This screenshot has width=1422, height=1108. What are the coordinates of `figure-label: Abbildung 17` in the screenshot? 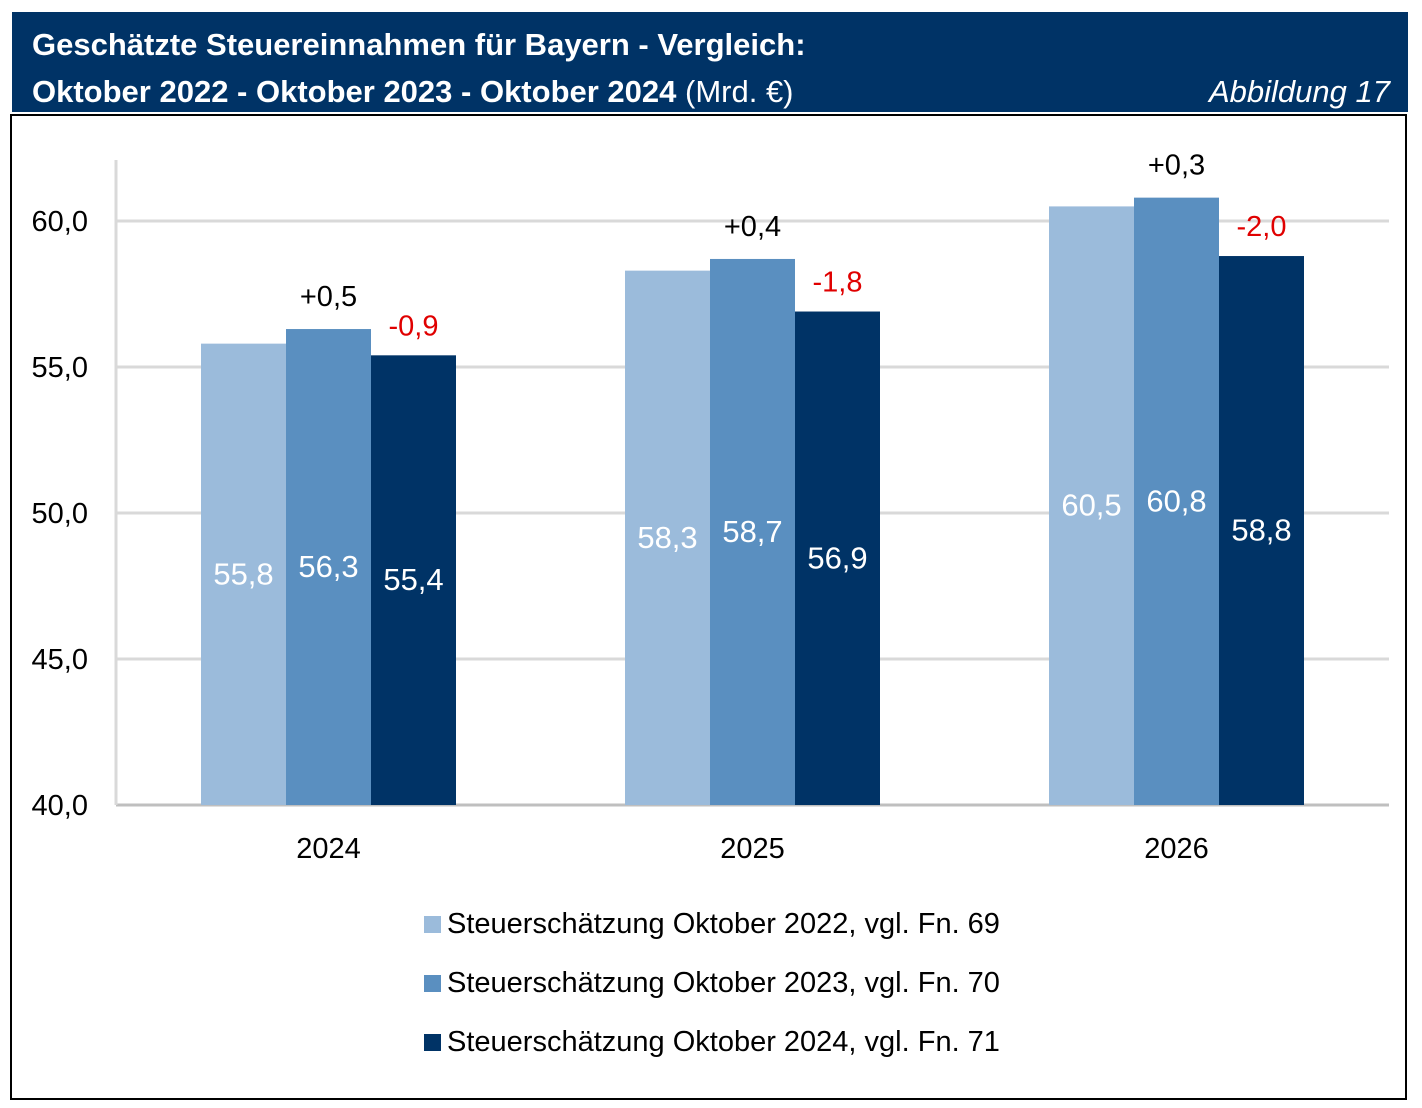 It's located at (1299, 91).